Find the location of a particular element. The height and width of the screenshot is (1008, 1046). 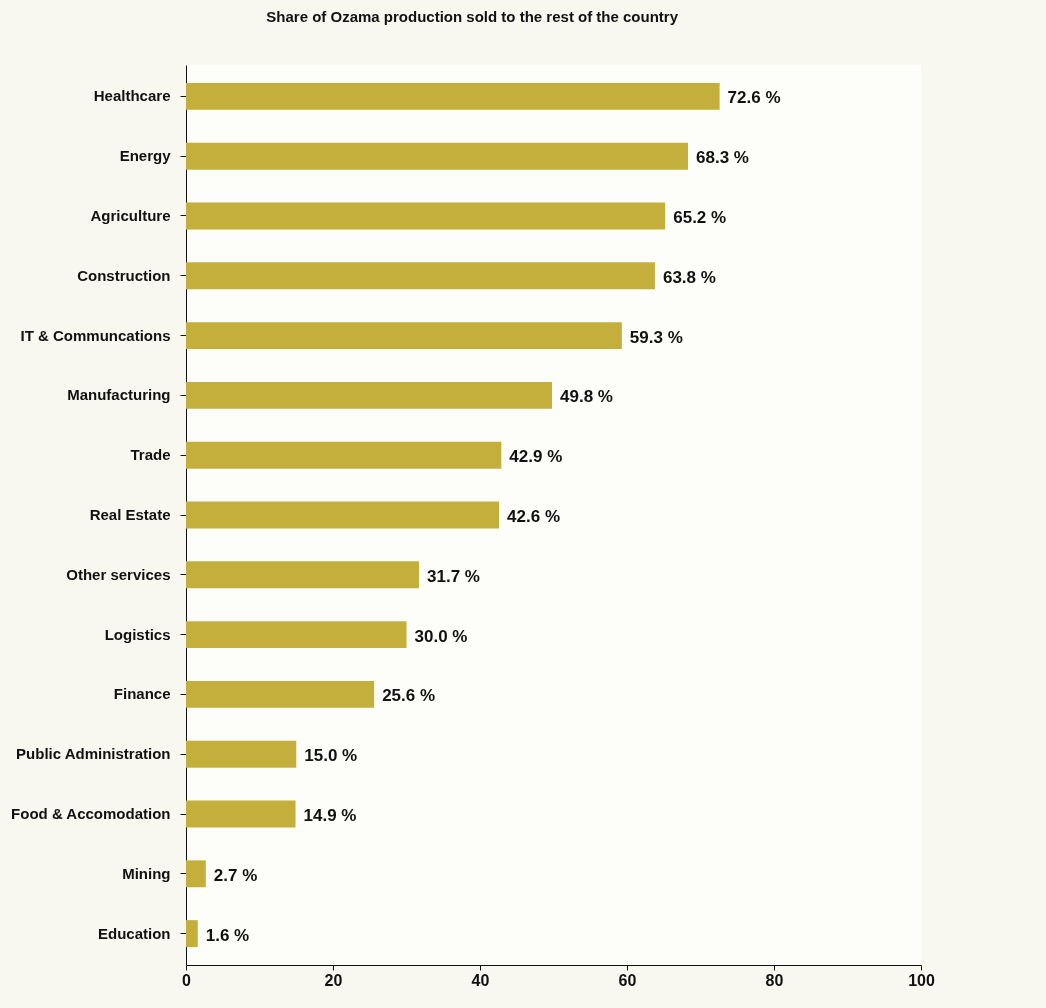

data-label: 65.2 % is located at coordinates (700, 217).